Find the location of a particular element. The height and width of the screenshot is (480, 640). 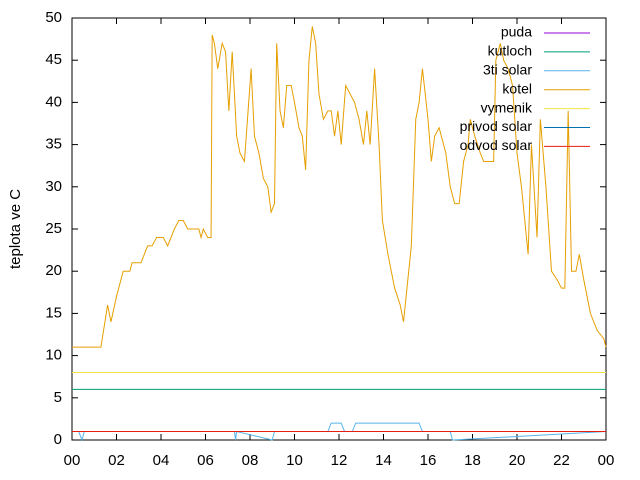

x-tick-label: 22 is located at coordinates (561, 460).